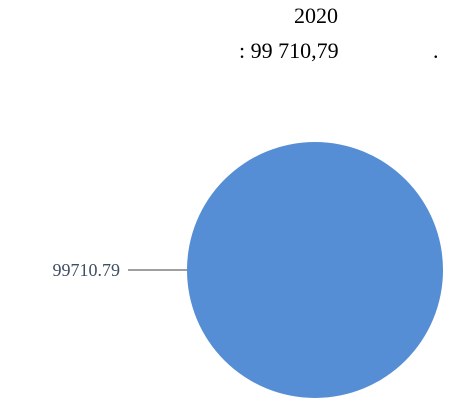 The image size is (450, 420). I want to click on data-label-0: 99710.79, so click(87, 270).